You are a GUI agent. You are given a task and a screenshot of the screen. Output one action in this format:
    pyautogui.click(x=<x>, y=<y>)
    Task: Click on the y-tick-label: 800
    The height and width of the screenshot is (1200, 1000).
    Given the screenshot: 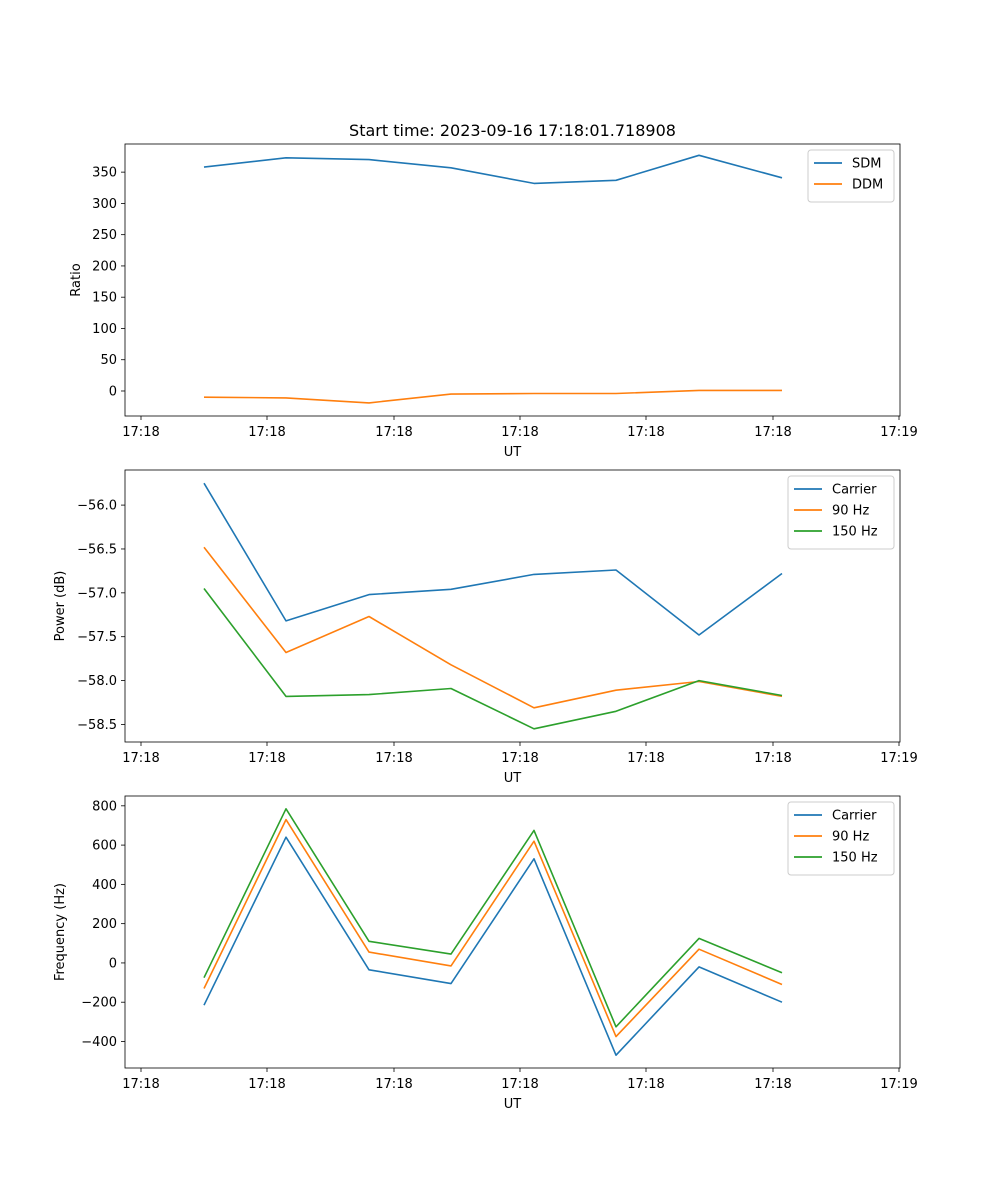 What is the action you would take?
    pyautogui.click(x=104, y=806)
    